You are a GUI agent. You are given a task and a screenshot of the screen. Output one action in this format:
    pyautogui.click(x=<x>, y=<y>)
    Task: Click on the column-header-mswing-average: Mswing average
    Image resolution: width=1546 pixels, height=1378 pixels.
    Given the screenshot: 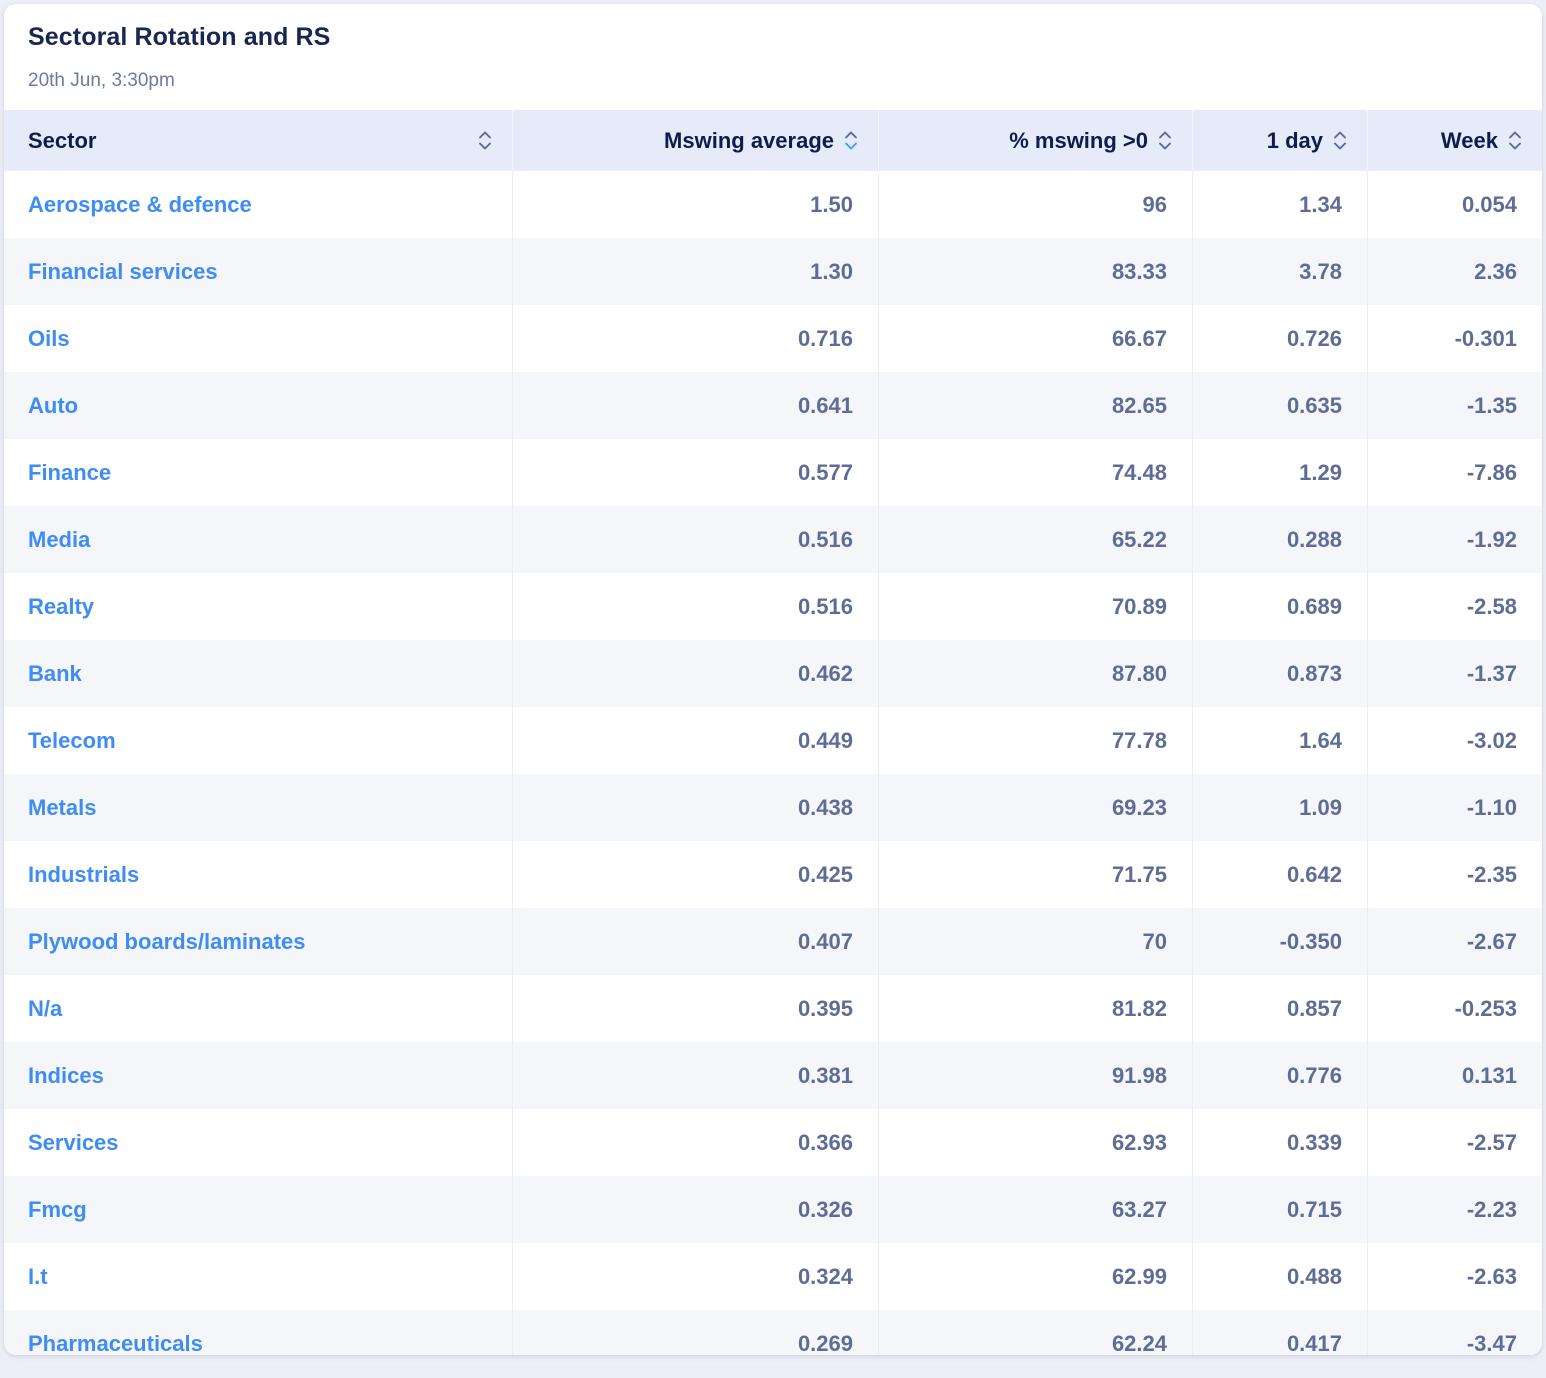 What is the action you would take?
    pyautogui.click(x=696, y=140)
    